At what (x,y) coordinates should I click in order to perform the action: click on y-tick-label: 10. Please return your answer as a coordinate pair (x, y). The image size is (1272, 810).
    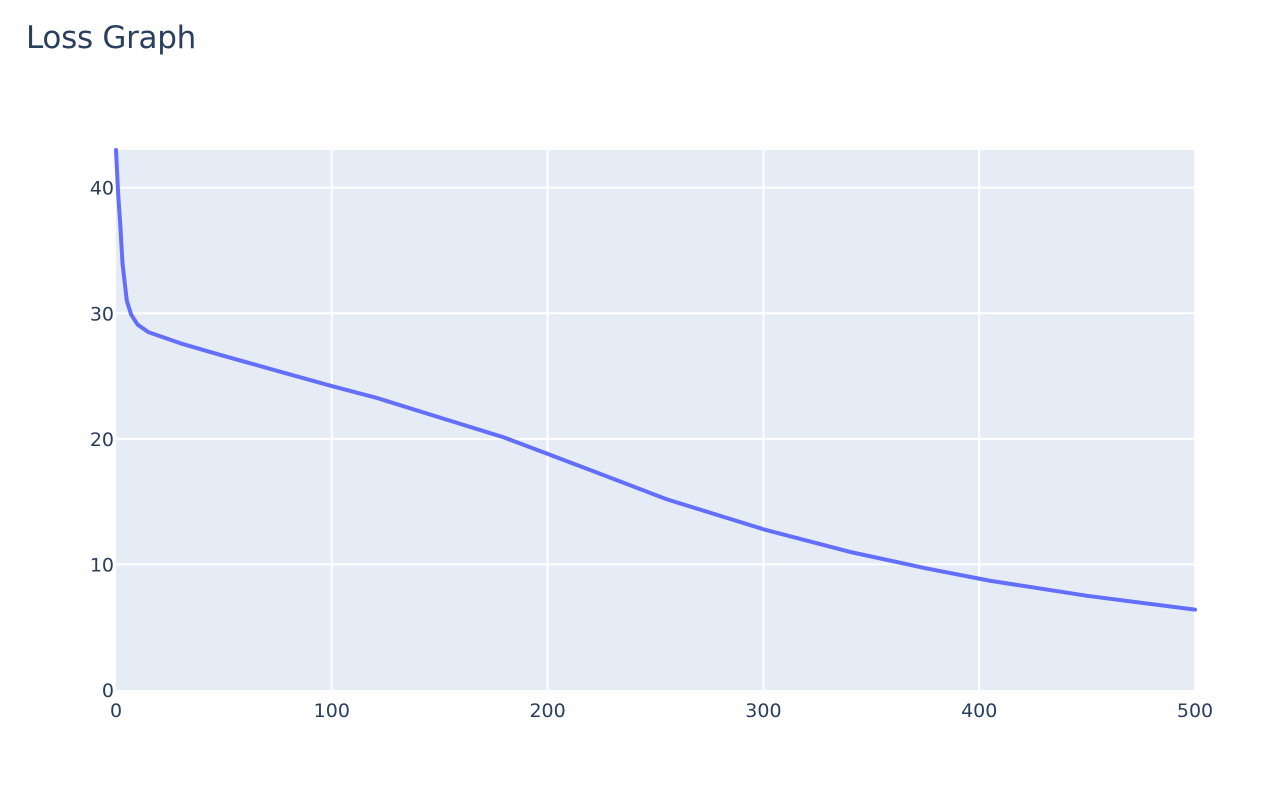
    Looking at the image, I should click on (102, 565).